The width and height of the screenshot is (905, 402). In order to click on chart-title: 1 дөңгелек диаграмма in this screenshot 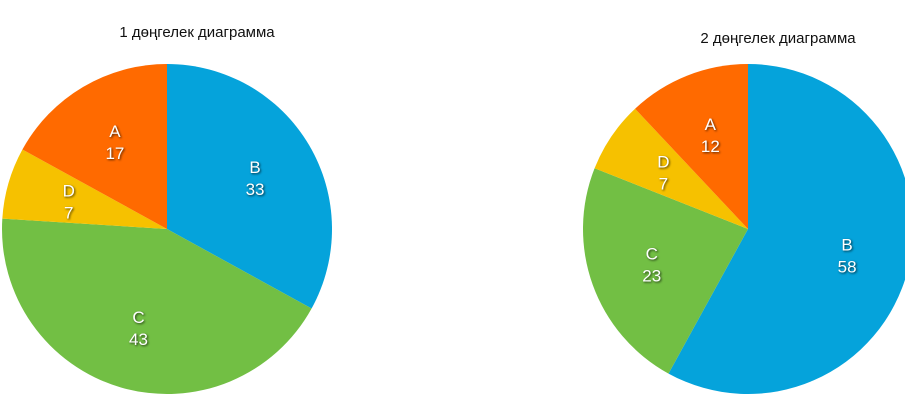, I will do `click(197, 32)`.